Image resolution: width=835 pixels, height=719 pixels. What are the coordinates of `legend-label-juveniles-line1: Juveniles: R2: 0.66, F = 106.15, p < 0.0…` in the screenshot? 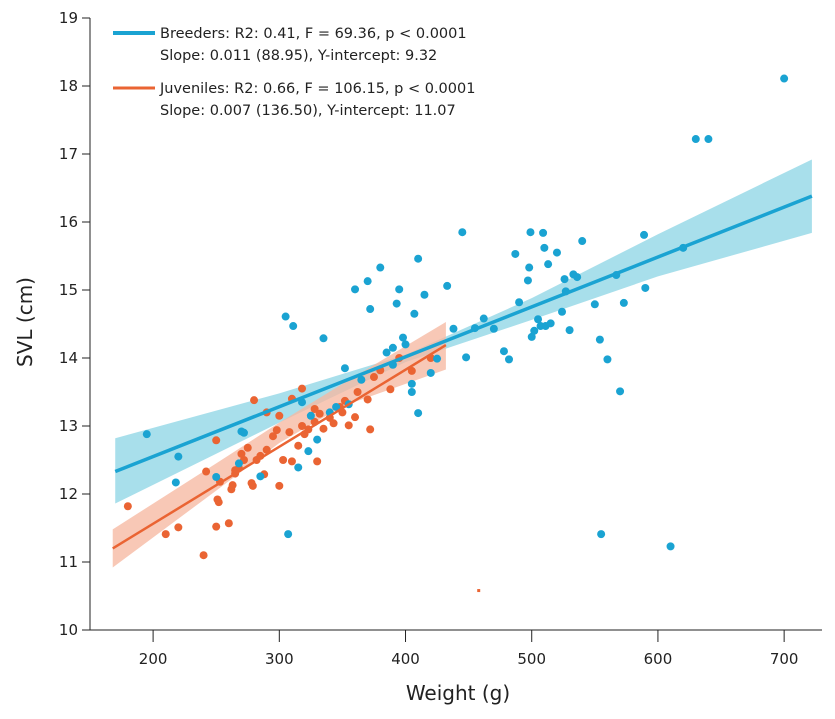 It's located at (317, 89).